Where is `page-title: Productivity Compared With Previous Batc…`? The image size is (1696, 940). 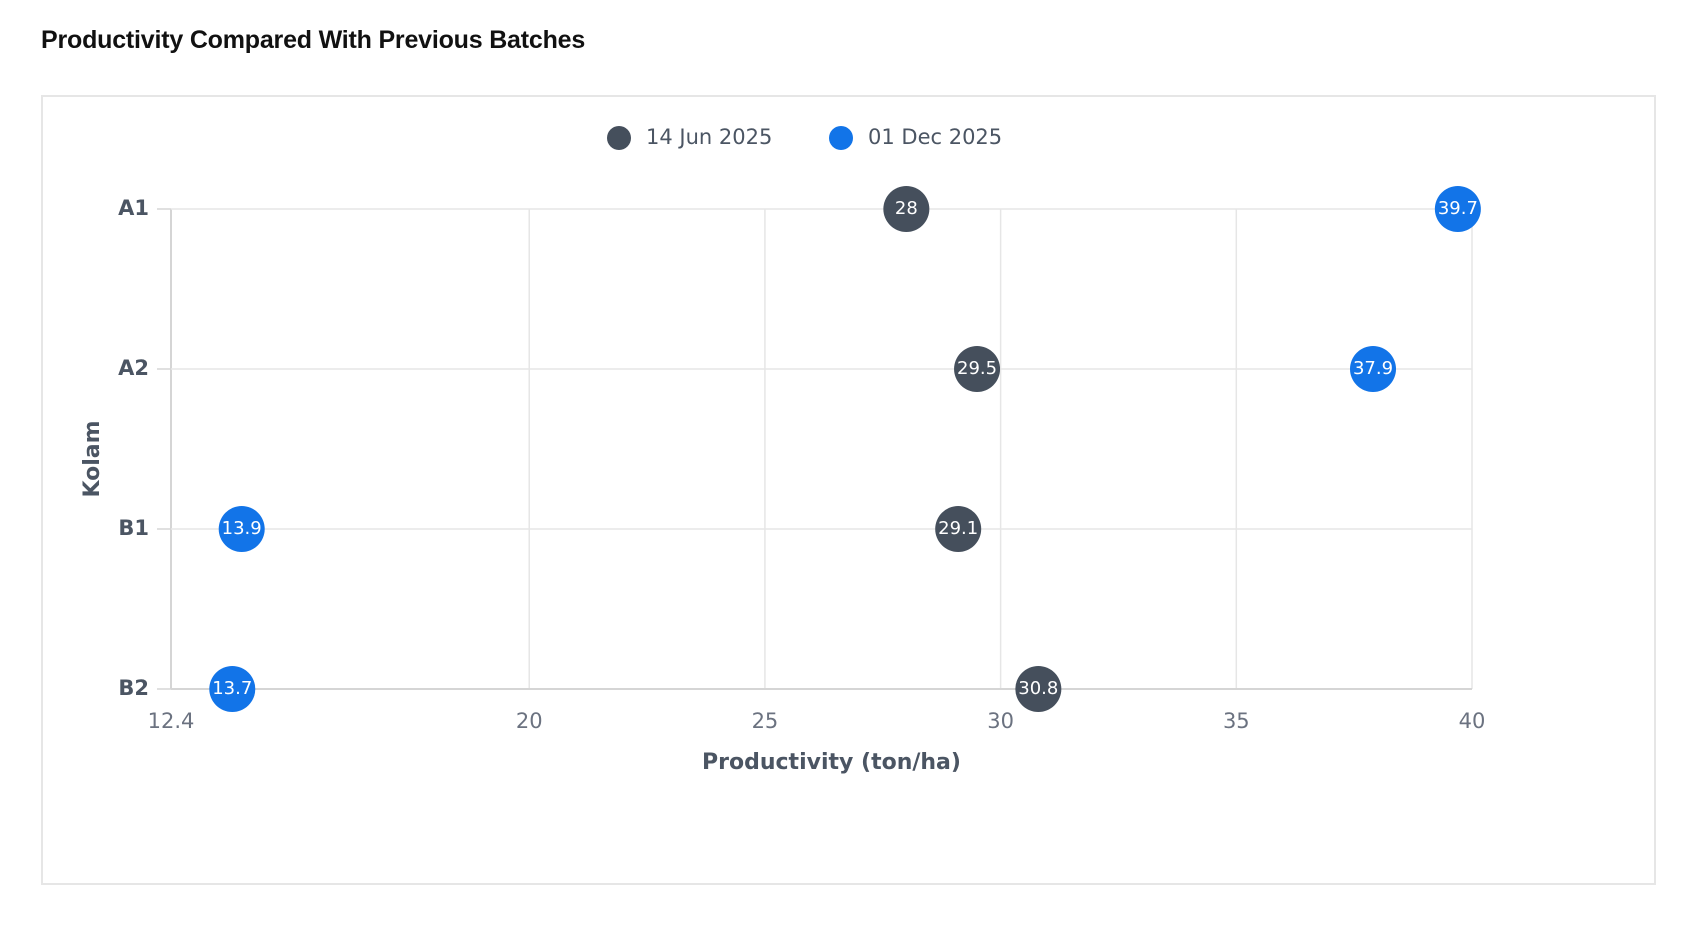 page-title: Productivity Compared With Previous Batc… is located at coordinates (313, 40).